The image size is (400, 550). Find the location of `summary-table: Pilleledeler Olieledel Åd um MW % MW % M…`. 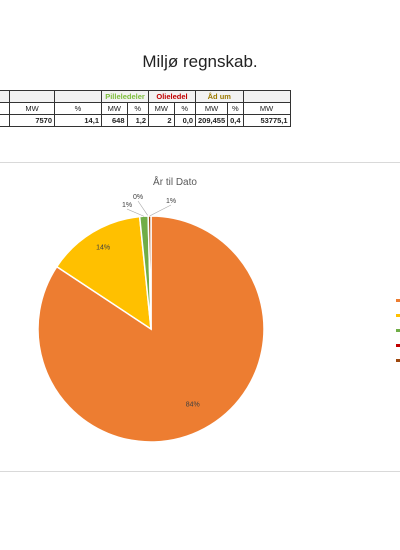

summary-table: Pilleledeler Olieledel Åd um MW % MW % M… is located at coordinates (145, 108).